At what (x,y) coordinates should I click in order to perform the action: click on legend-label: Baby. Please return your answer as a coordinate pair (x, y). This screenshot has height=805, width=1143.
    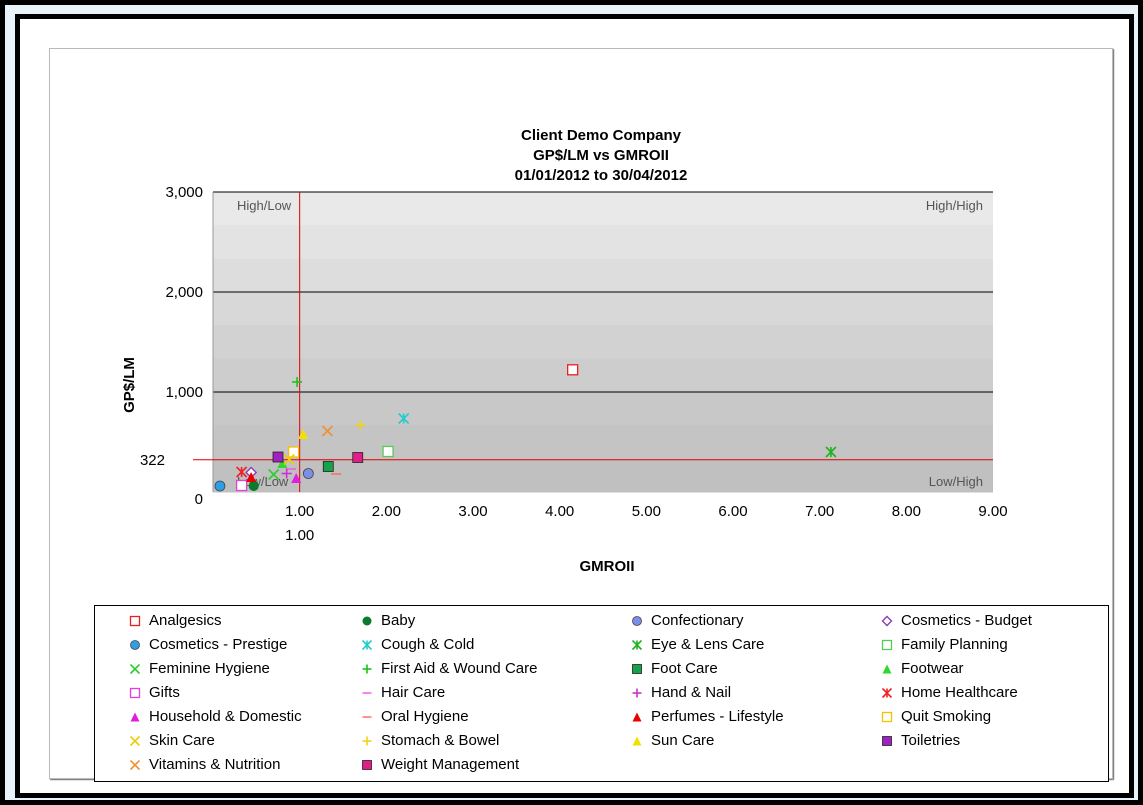
    Looking at the image, I should click on (398, 620).